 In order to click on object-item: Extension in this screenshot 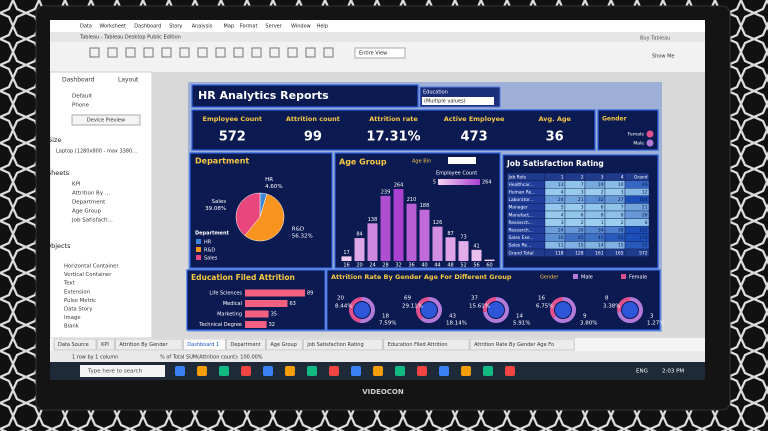, I will do `click(77, 292)`.